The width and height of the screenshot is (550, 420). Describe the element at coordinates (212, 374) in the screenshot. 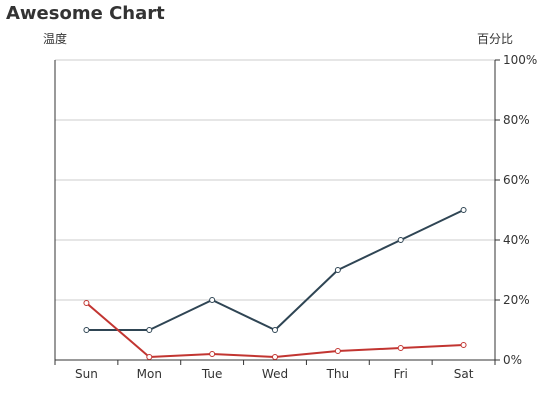

I see `x-tick-label-tue: Tue` at that location.